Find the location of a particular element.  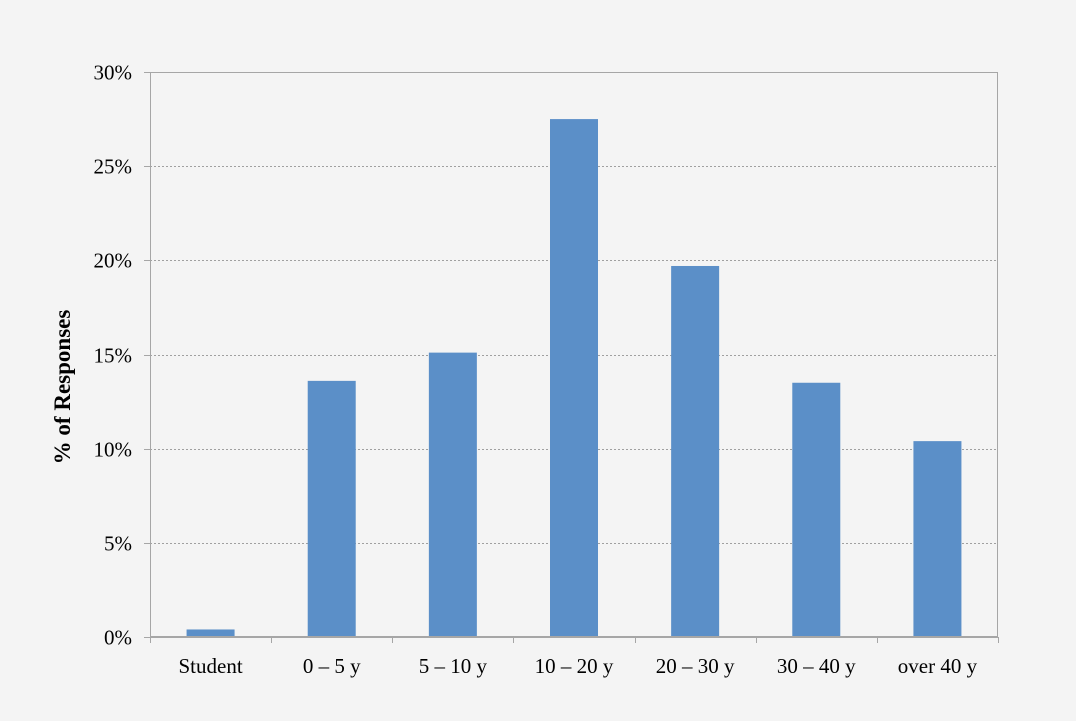

x-tick-label: Student is located at coordinates (210, 666).